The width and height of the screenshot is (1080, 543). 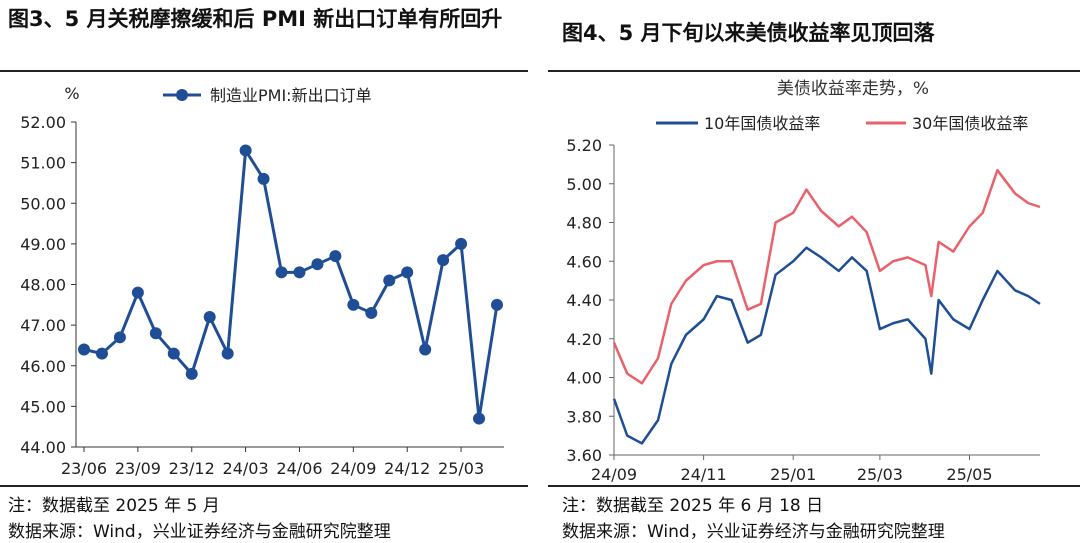 I want to click on legend-label: 制造业PMI:新出口订单, so click(x=291, y=95).